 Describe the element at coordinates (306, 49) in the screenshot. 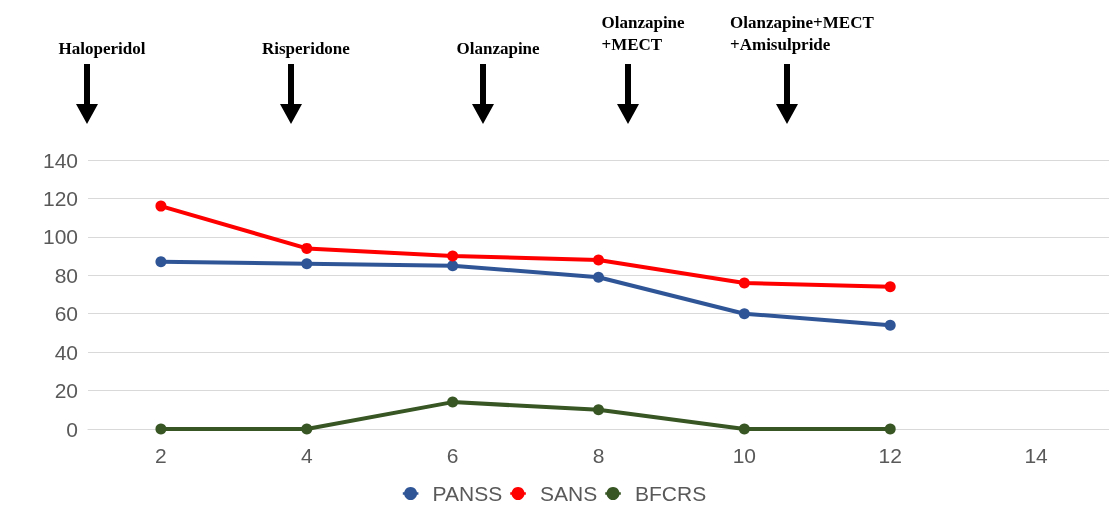

I see `text: Risperidone` at that location.